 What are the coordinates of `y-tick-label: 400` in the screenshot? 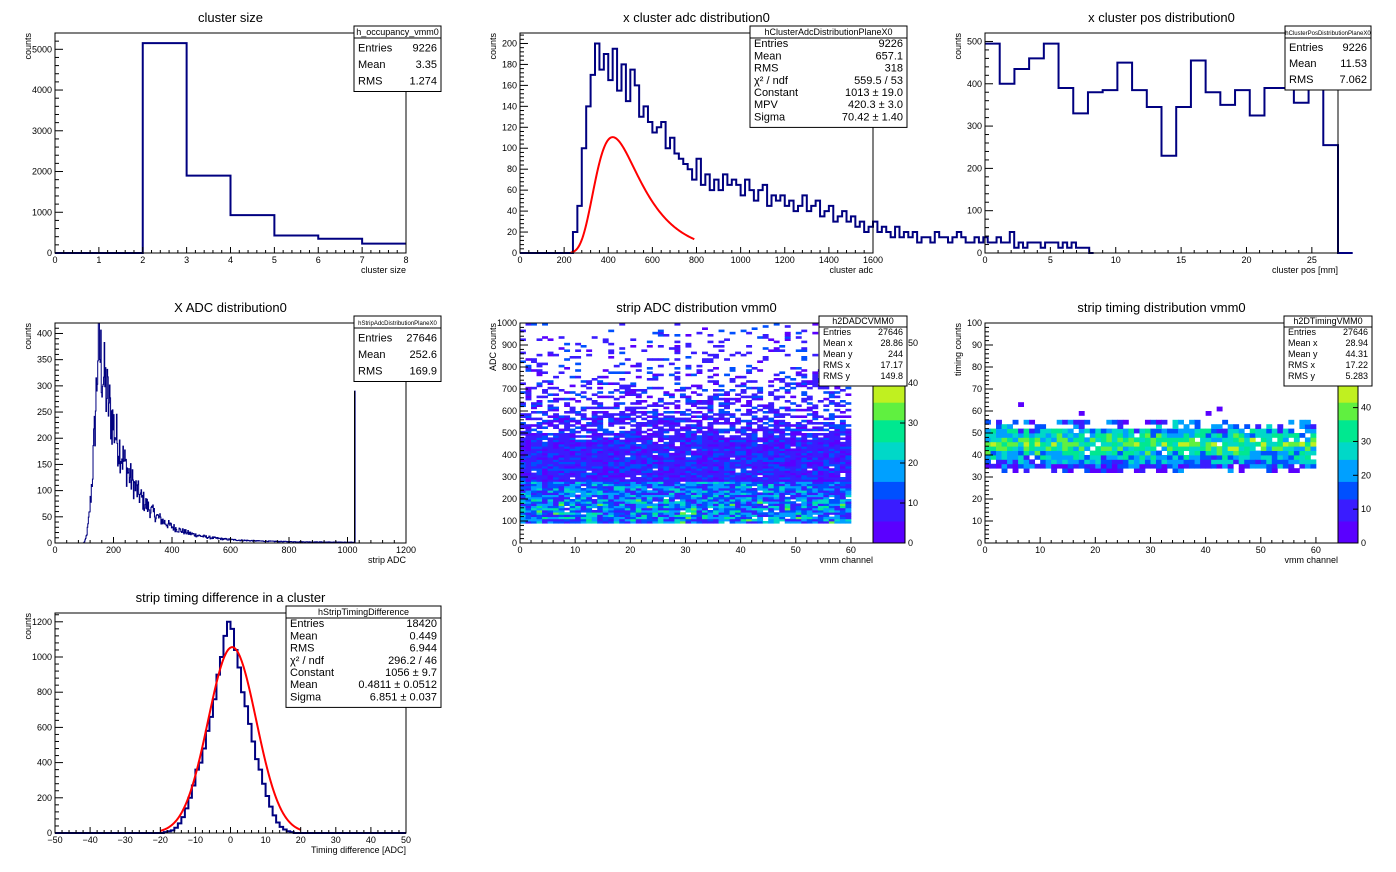 It's located at (974, 84).